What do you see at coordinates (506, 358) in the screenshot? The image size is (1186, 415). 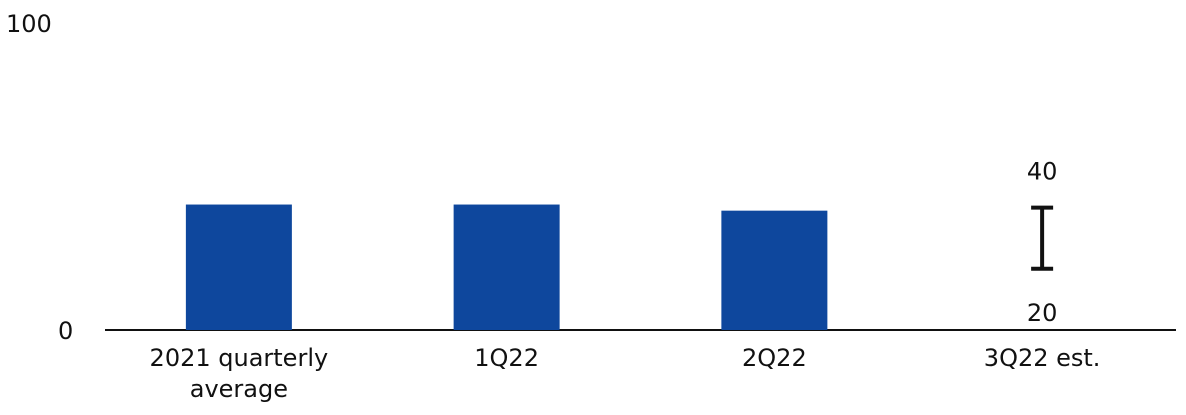 I see `category-label-1q22: 1Q22` at bounding box center [506, 358].